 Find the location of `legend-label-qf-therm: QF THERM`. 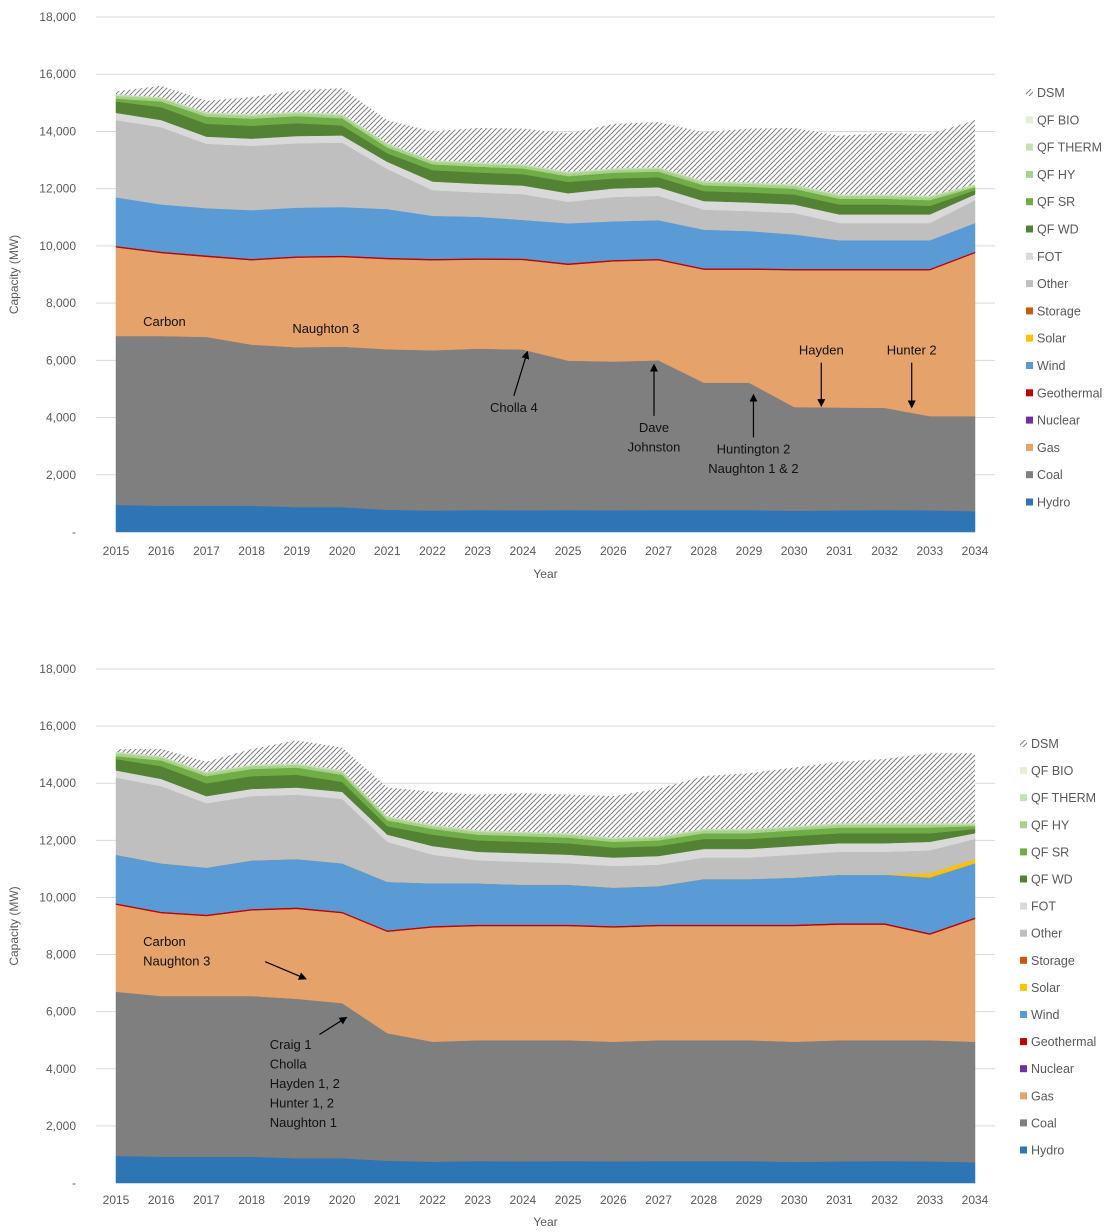

legend-label-qf-therm: QF THERM is located at coordinates (1069, 148).